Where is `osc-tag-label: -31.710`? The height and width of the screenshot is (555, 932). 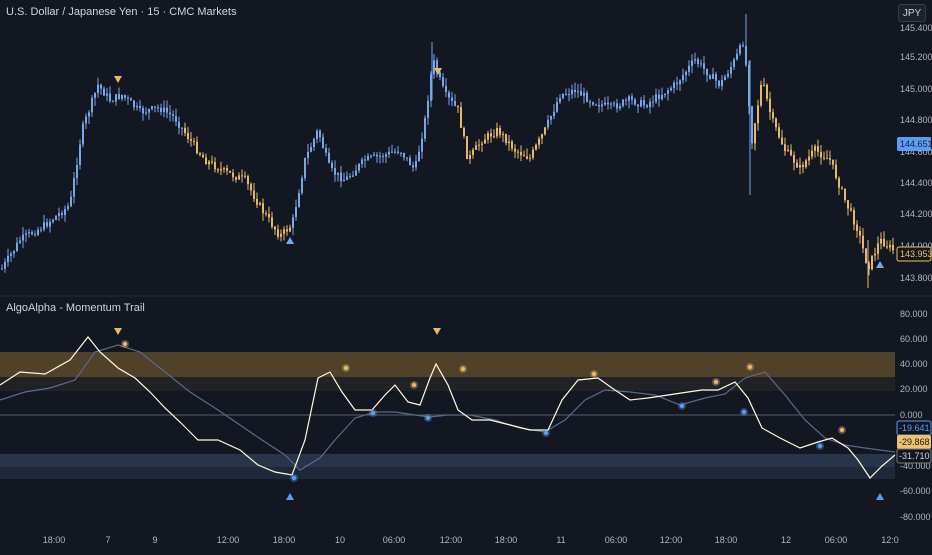 osc-tag-label: -31.710 is located at coordinates (914, 456).